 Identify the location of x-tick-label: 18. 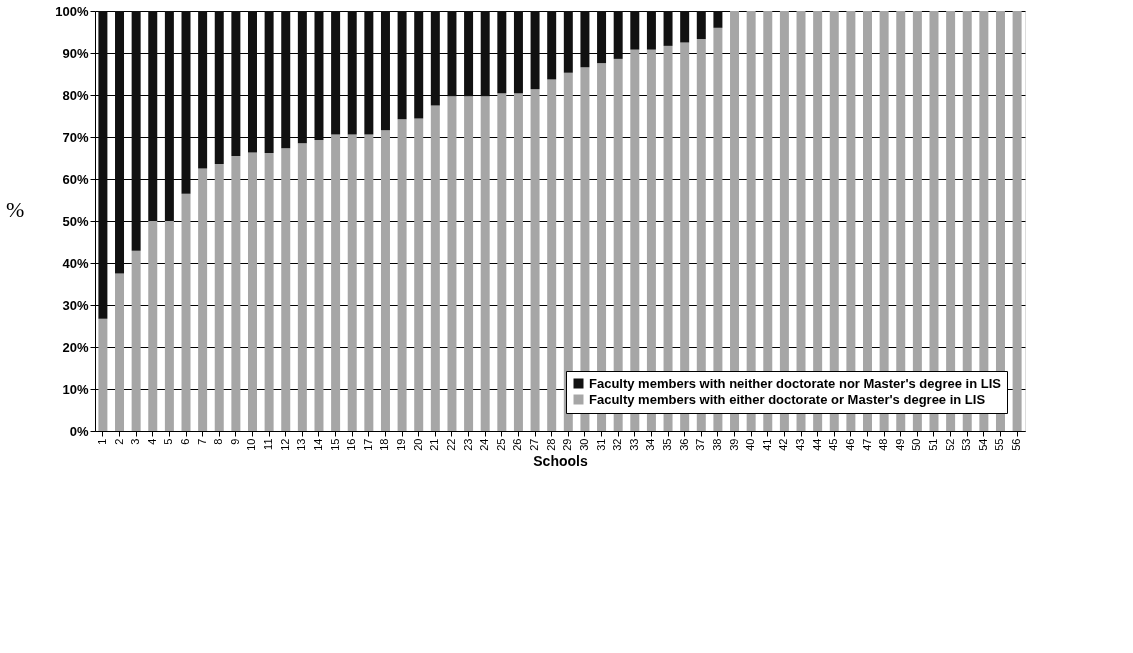
(384, 444).